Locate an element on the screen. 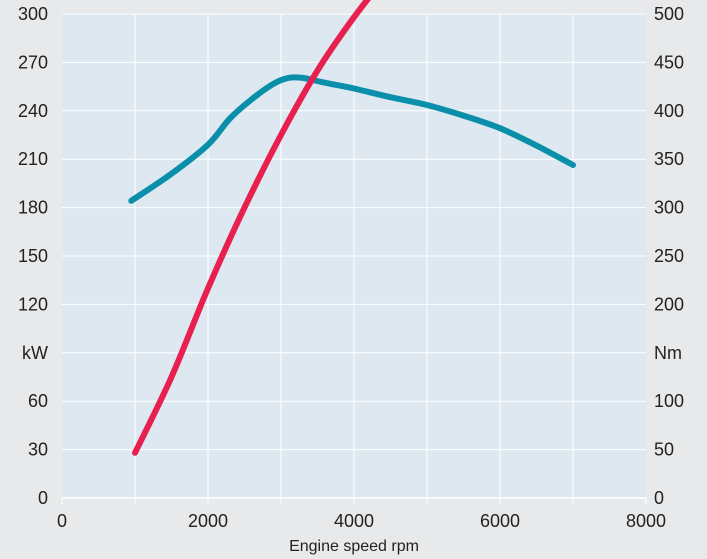 This screenshot has height=559, width=707. y-right-tick-label: Nm is located at coordinates (668, 353).